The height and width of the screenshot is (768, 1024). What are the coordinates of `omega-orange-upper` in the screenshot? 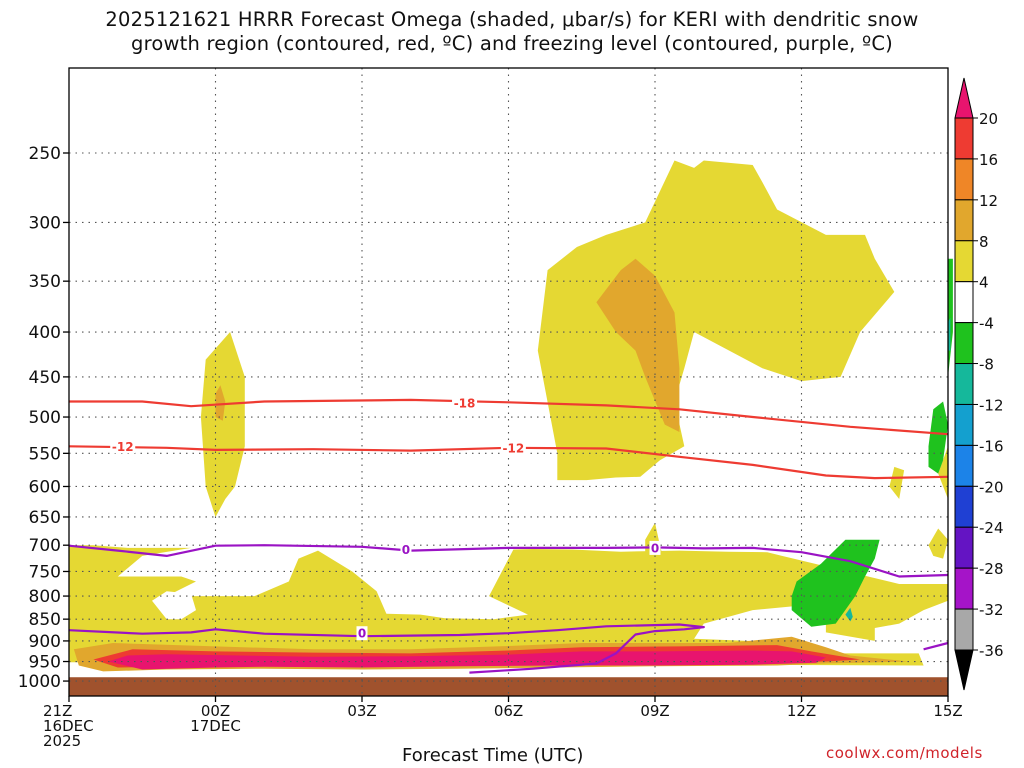 It's located at (638, 345).